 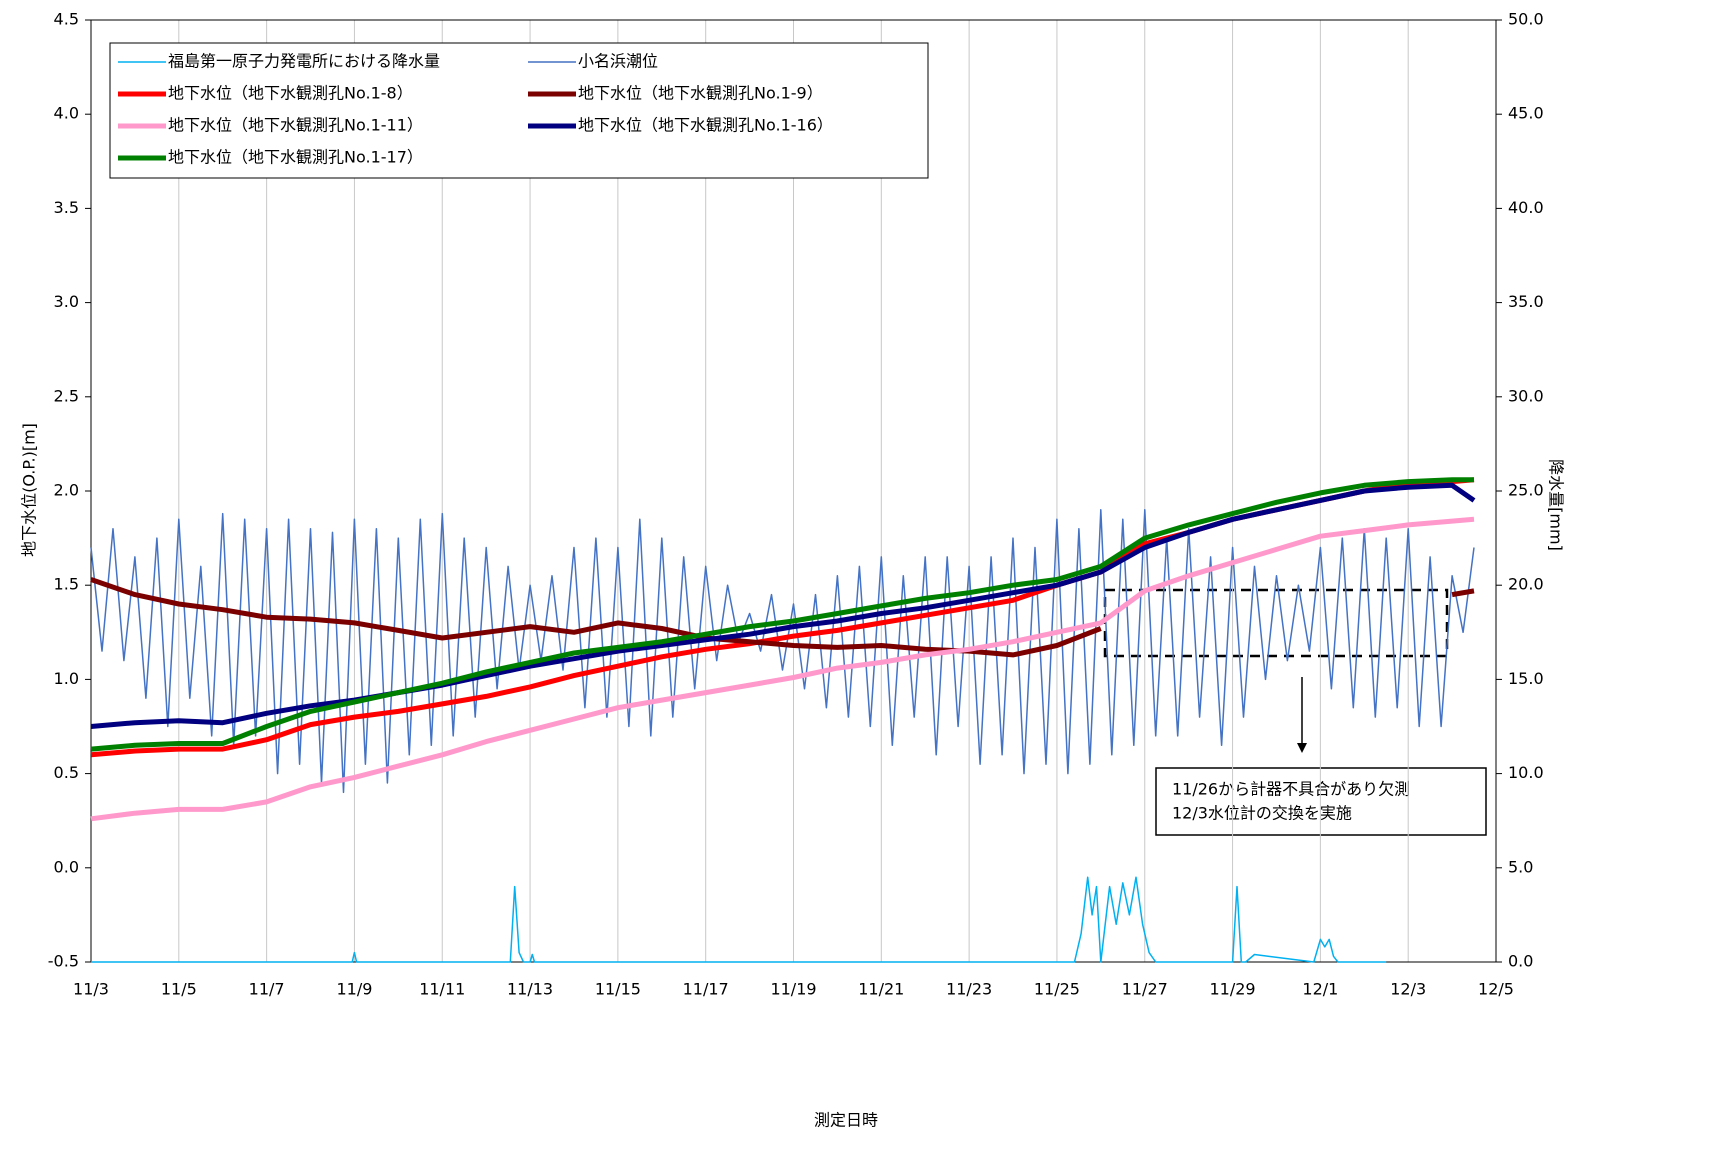 What do you see at coordinates (1496, 989) in the screenshot?
I see `x-tick-label: 12/5` at bounding box center [1496, 989].